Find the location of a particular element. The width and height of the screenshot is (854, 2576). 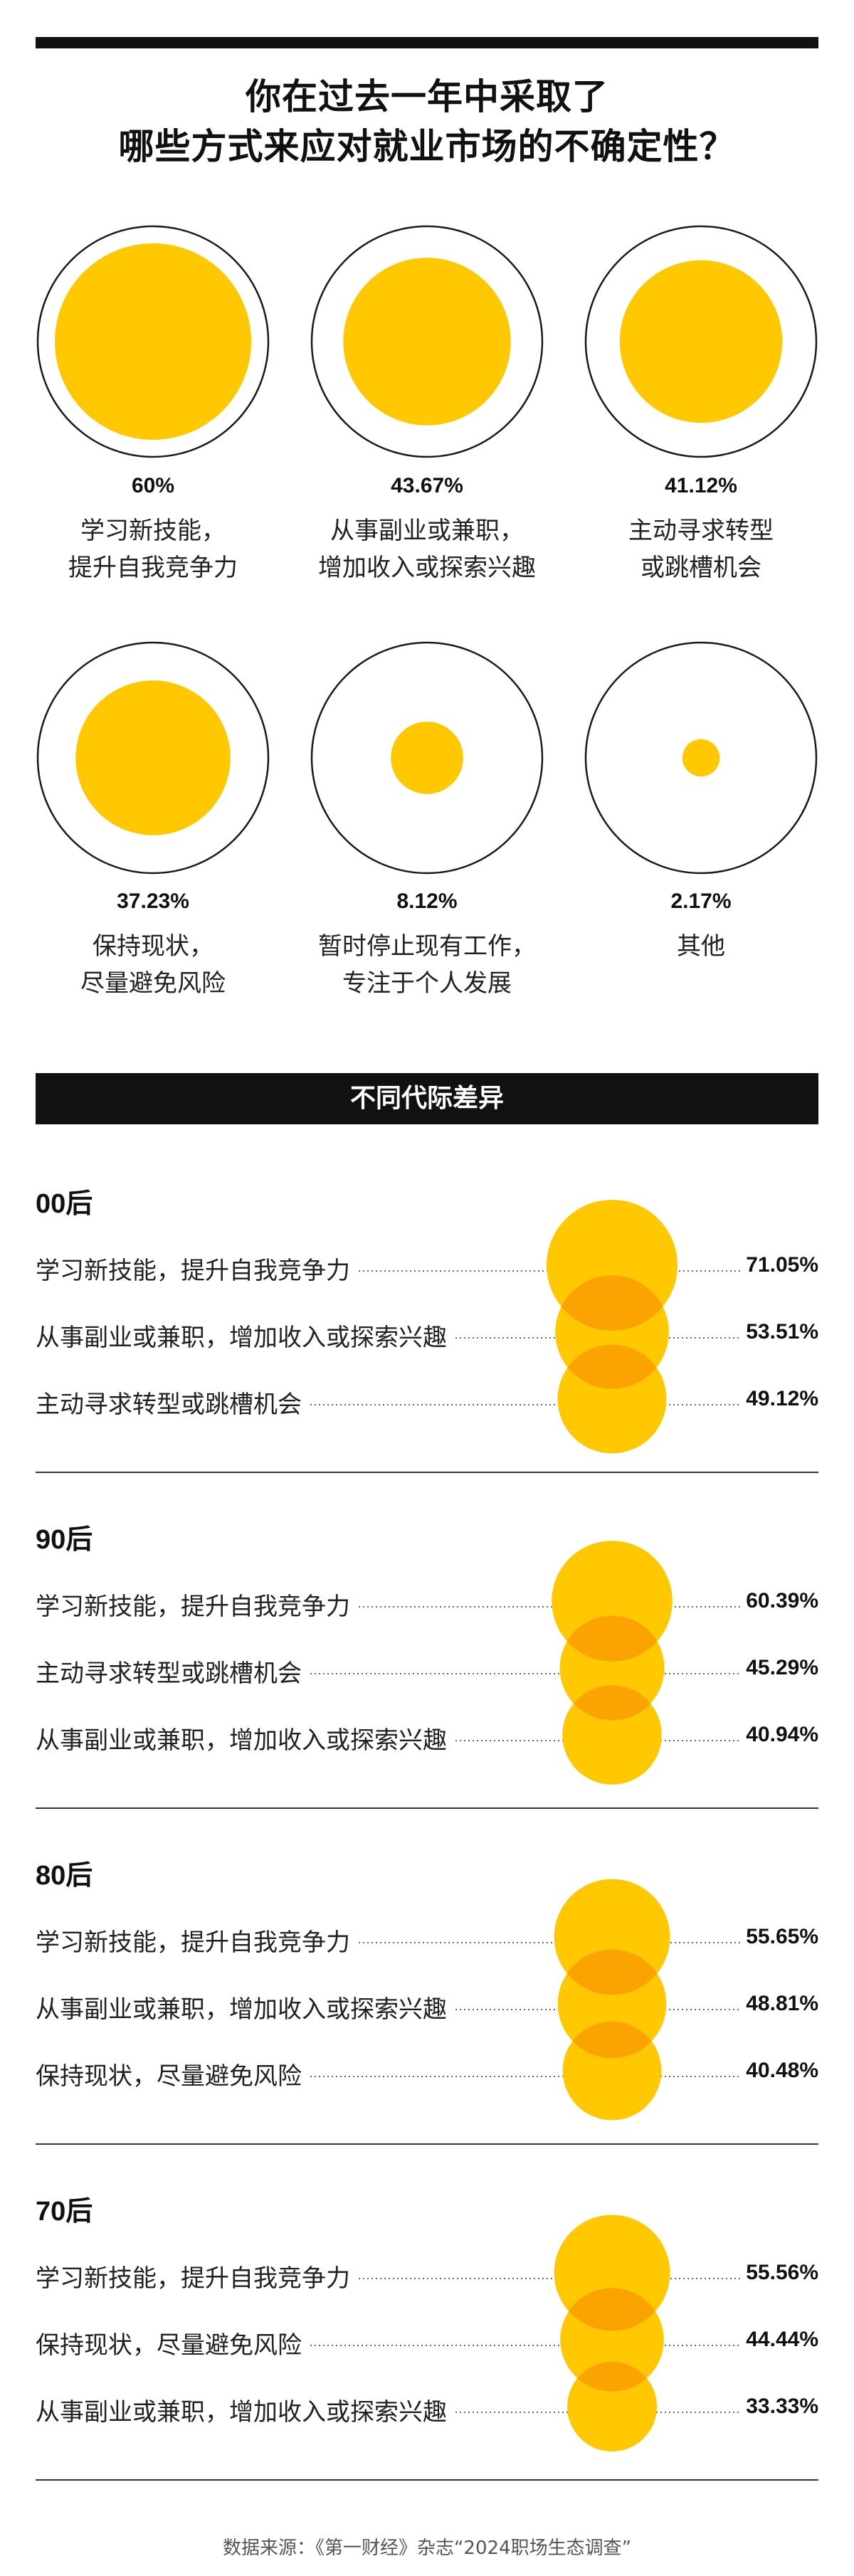

value-label: 41.12% is located at coordinates (701, 485).